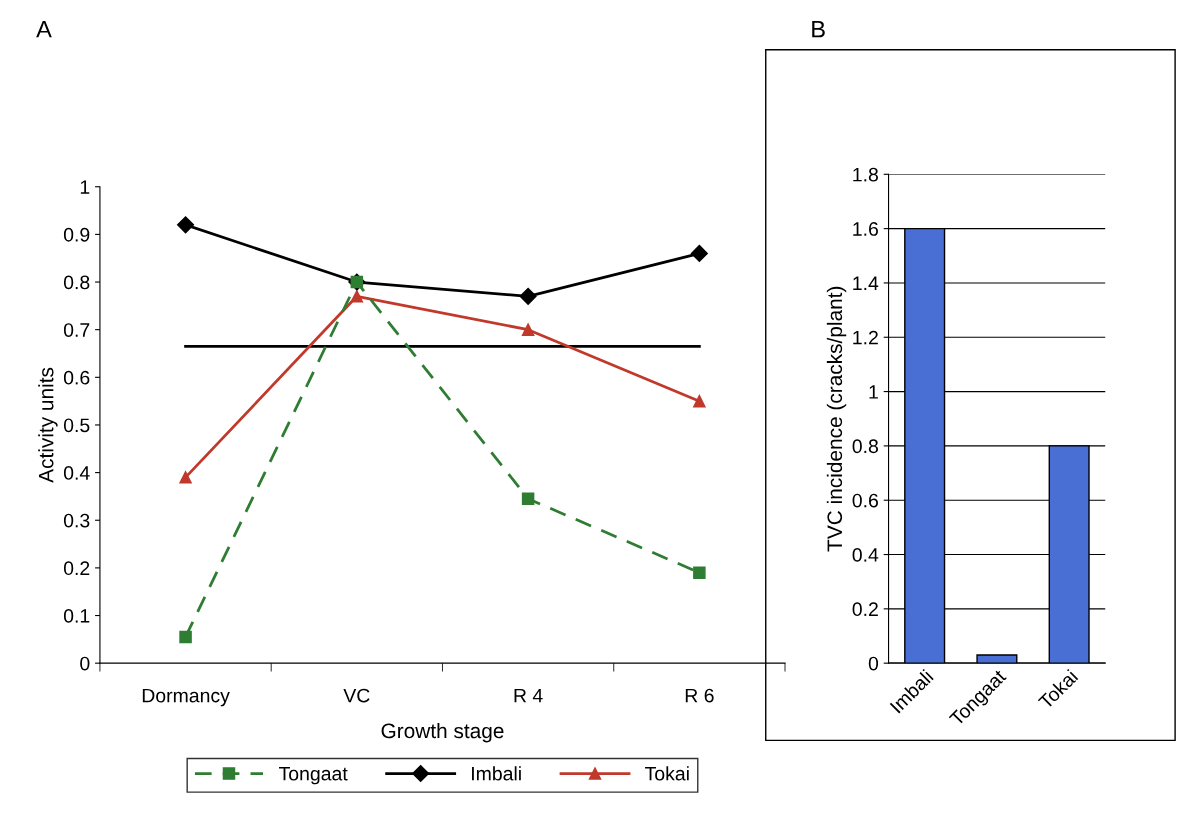  What do you see at coordinates (313, 775) in the screenshot?
I see `legend-label: Tongaat` at bounding box center [313, 775].